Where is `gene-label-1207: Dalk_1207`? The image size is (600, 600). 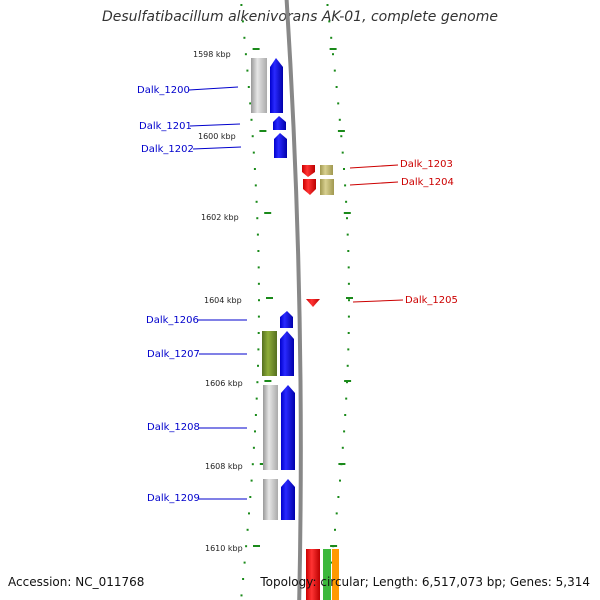 gene-label-1207: Dalk_1207 is located at coordinates (173, 354).